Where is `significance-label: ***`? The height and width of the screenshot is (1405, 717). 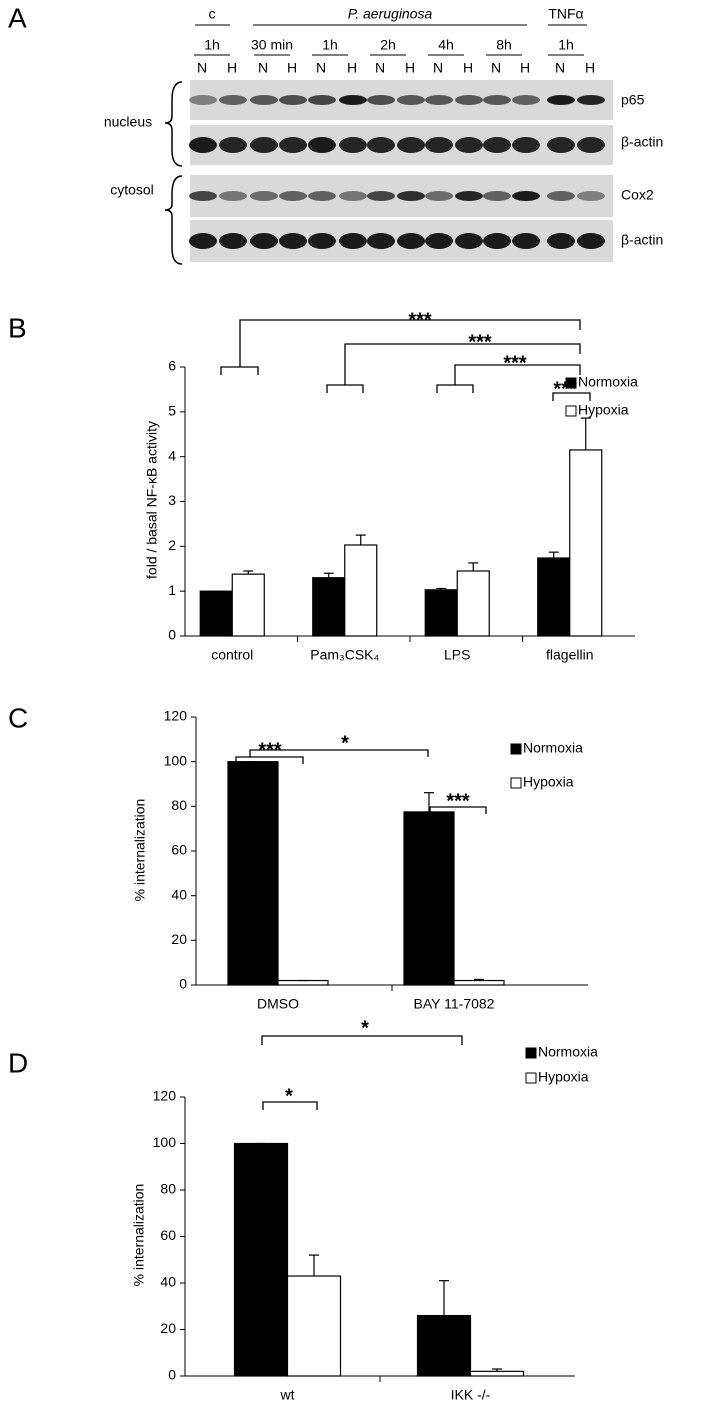 significance-label: *** is located at coordinates (515, 363).